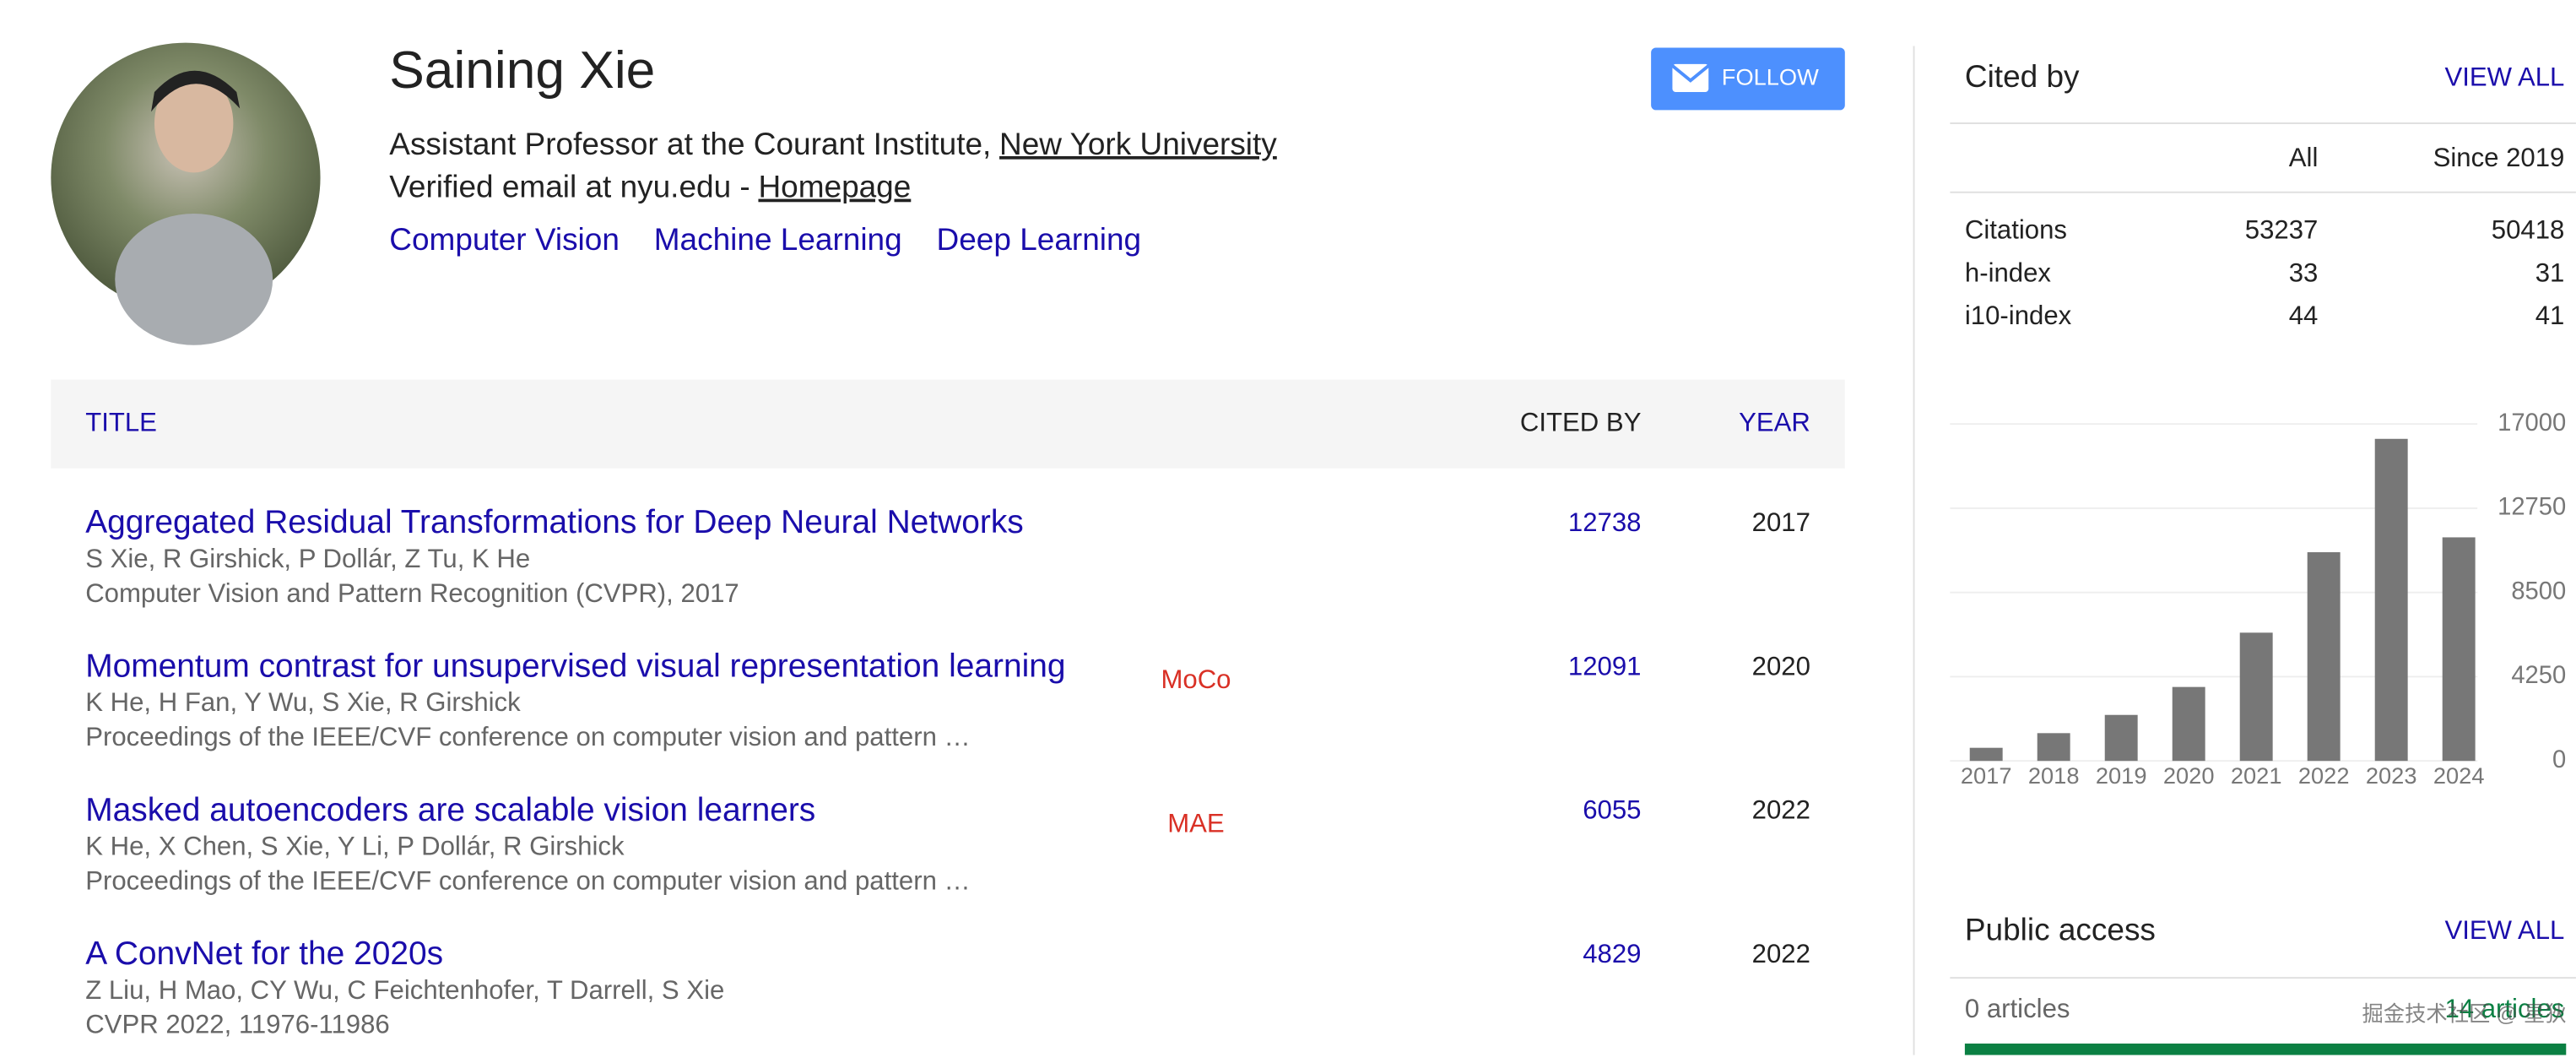 Image resolution: width=2576 pixels, height=1063 pixels. Describe the element at coordinates (2060, 929) in the screenshot. I see `panel-title: Public access` at that location.